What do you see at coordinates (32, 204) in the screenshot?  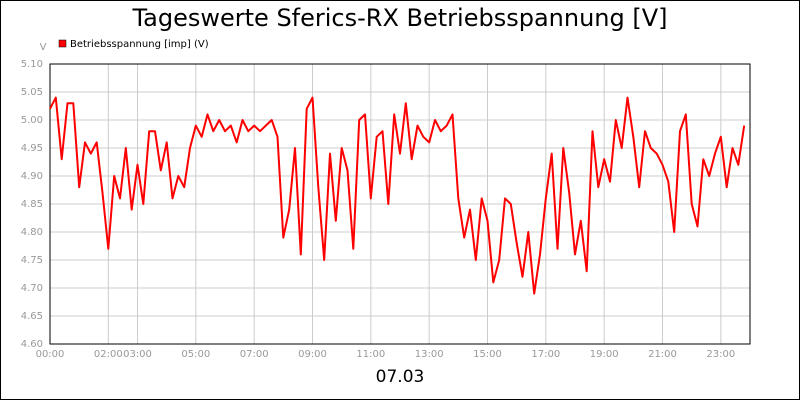 I see `y-tick-label: 4.85` at bounding box center [32, 204].